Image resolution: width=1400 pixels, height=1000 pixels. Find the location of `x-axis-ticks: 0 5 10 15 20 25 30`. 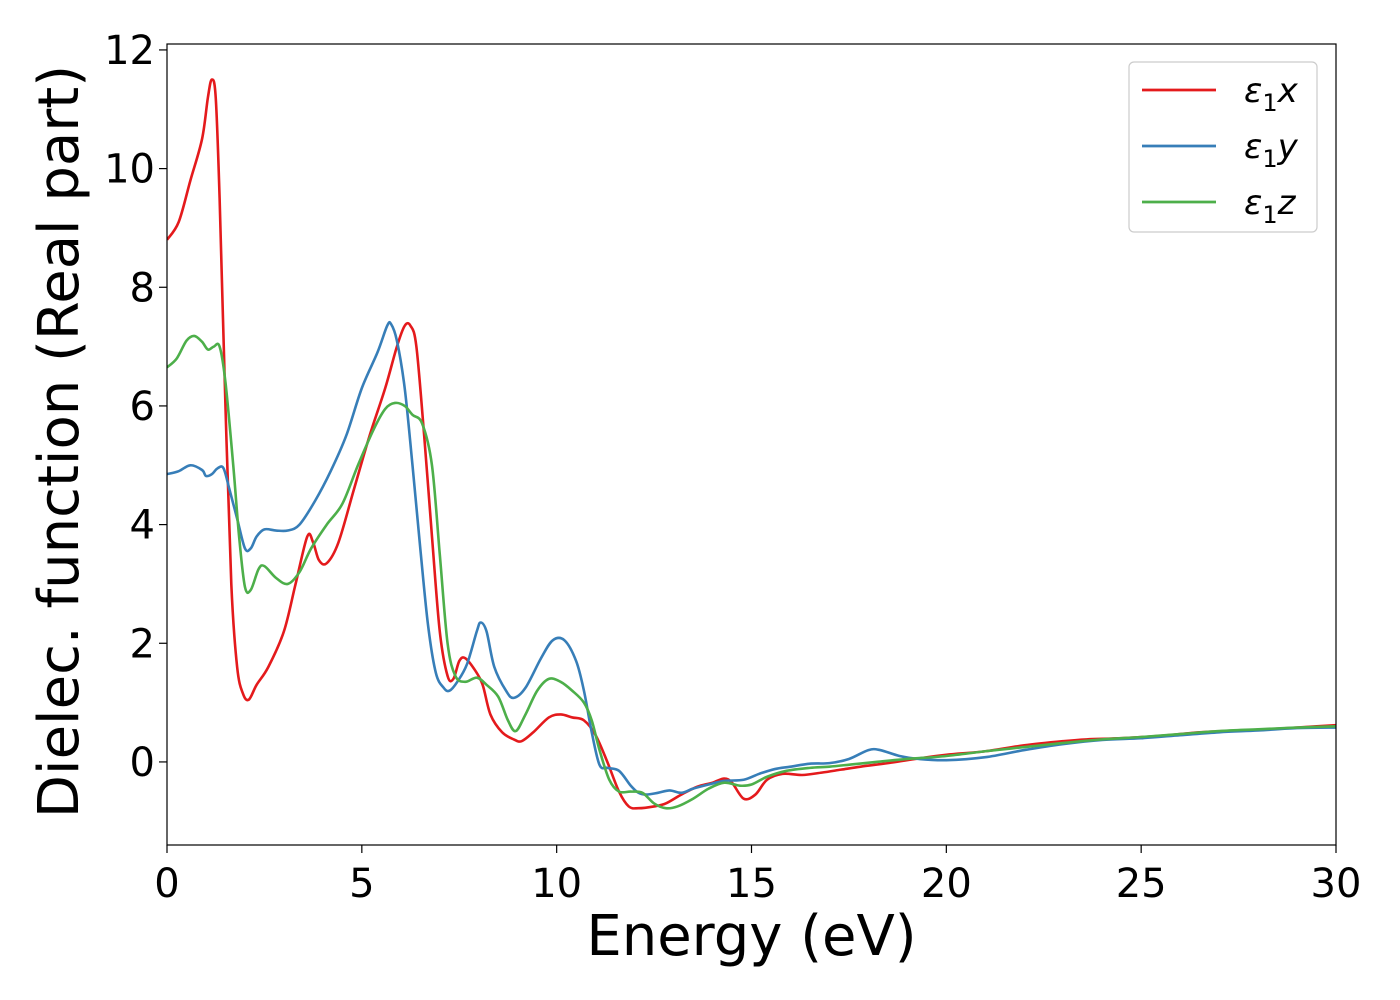

x-axis-ticks: 0 5 10 15 20 25 30 is located at coordinates (757, 876).